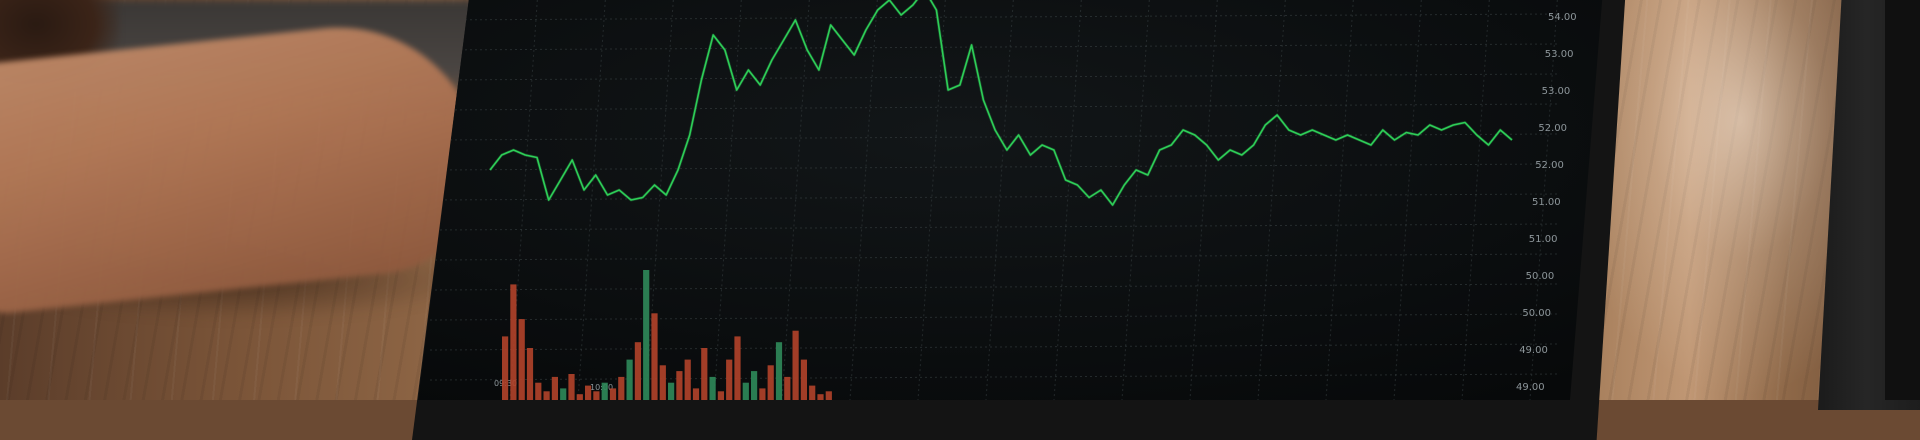 The image size is (1920, 440). I want to click on y-tick-label: 54.00, so click(1562, 17).